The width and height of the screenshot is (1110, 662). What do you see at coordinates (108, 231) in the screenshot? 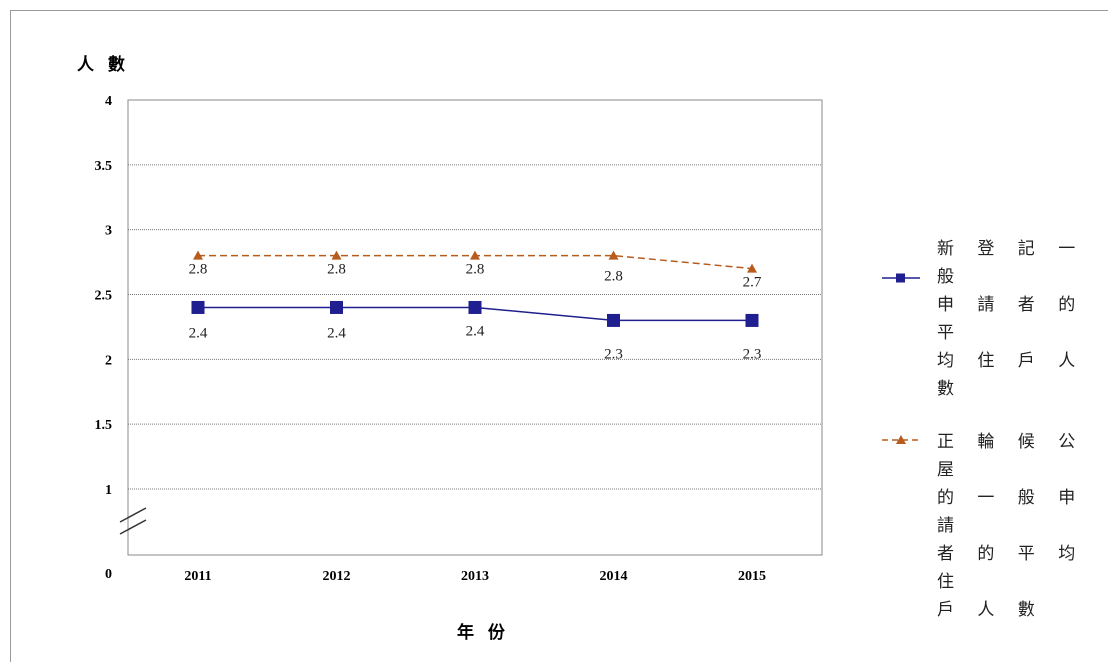
I see `y-tick-label: 3` at bounding box center [108, 231].